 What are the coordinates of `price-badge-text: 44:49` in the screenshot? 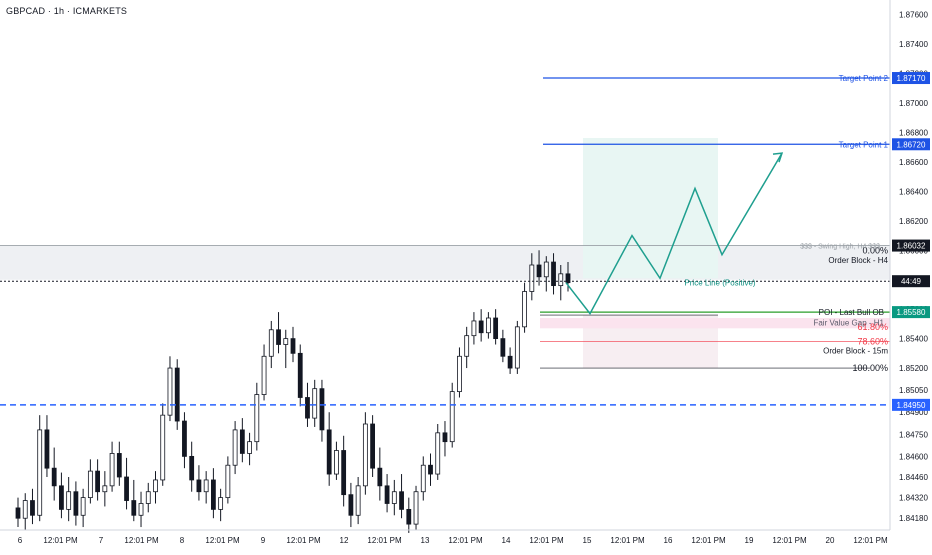 It's located at (911, 281).